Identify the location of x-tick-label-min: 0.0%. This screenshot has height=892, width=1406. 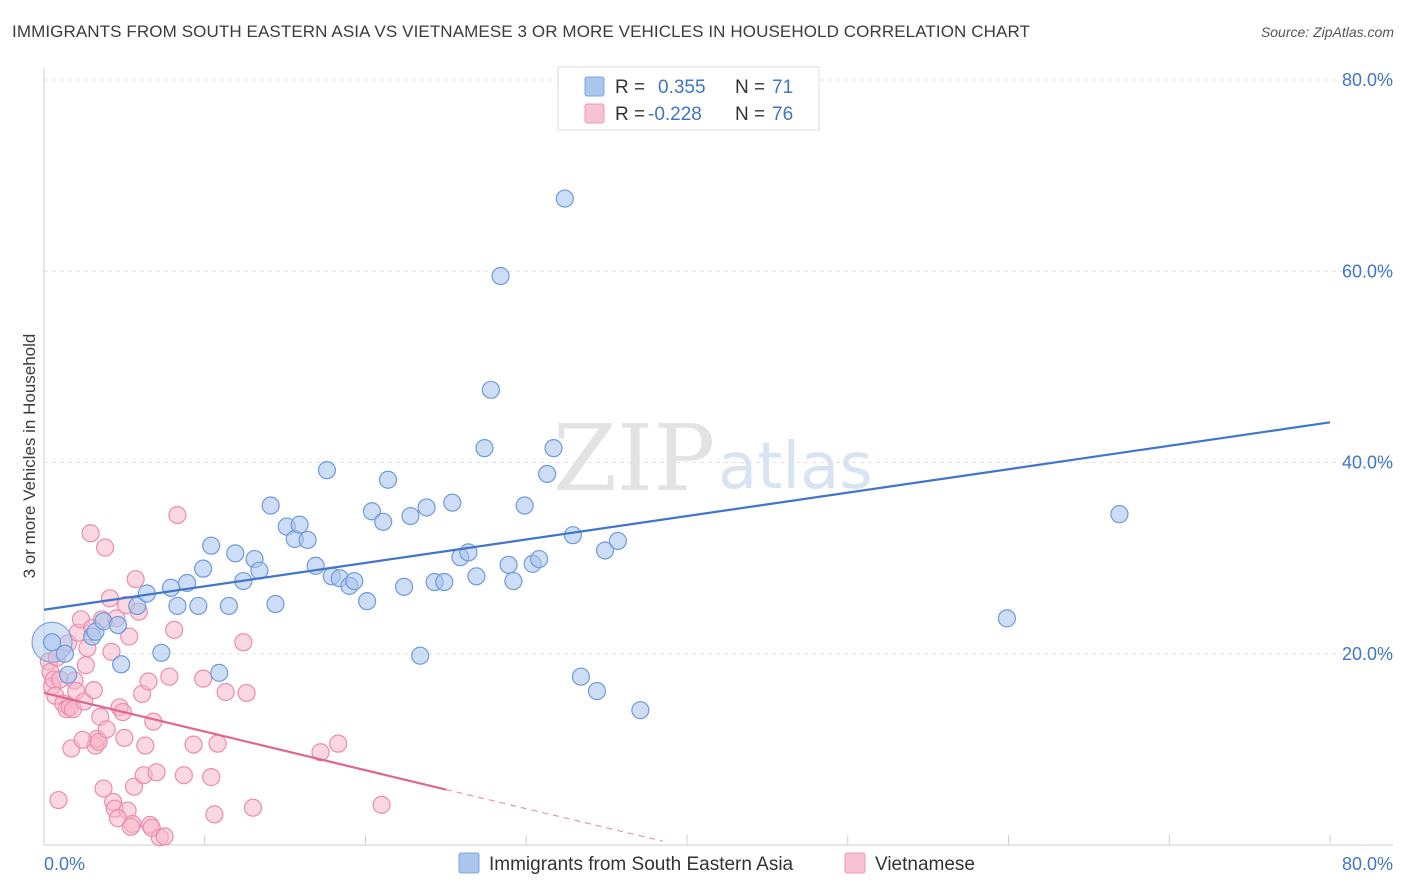
(64, 864).